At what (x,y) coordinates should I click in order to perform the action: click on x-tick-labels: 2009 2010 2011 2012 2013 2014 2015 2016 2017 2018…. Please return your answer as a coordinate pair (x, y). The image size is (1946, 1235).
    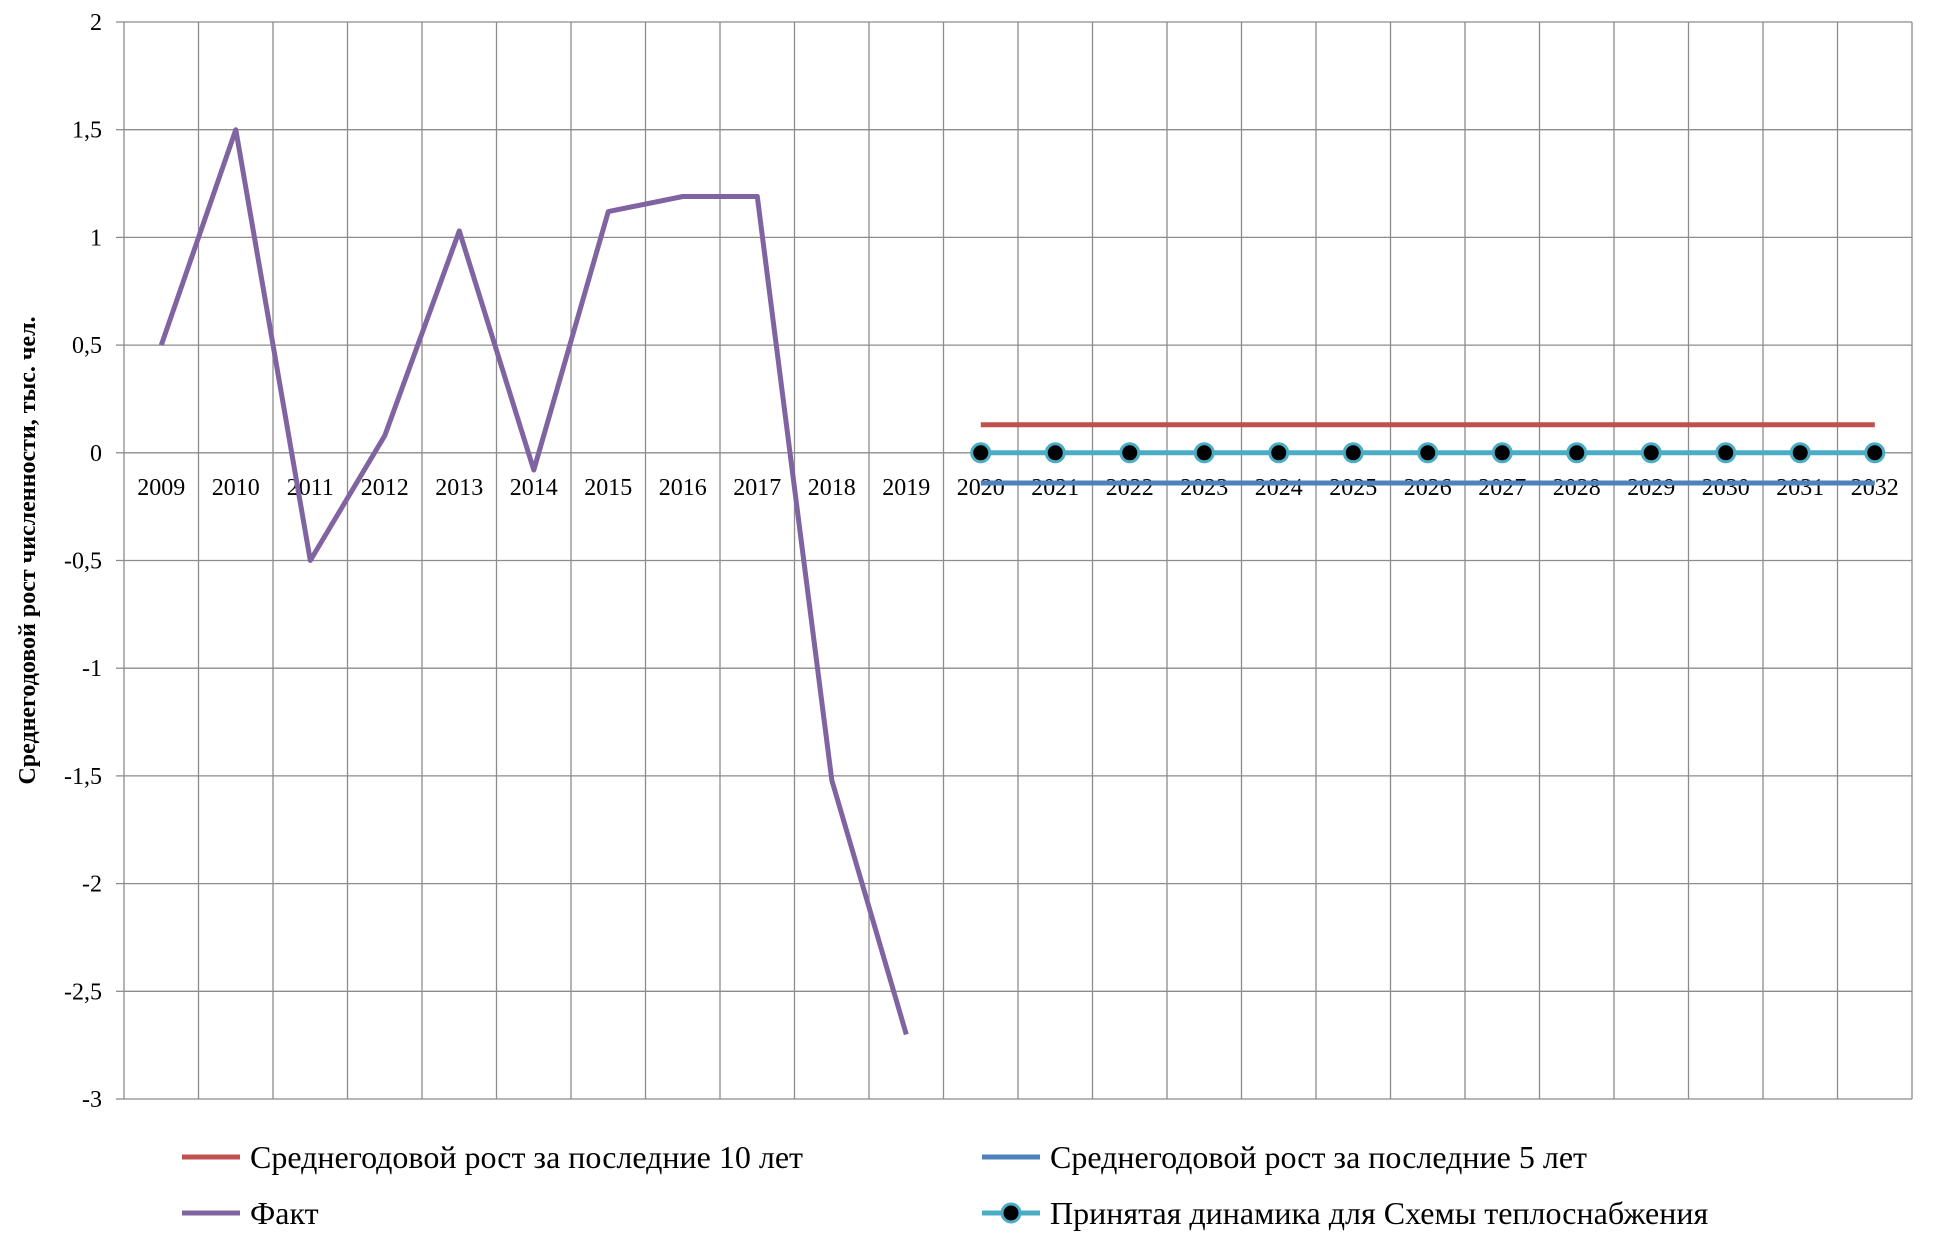
    Looking at the image, I should click on (1018, 488).